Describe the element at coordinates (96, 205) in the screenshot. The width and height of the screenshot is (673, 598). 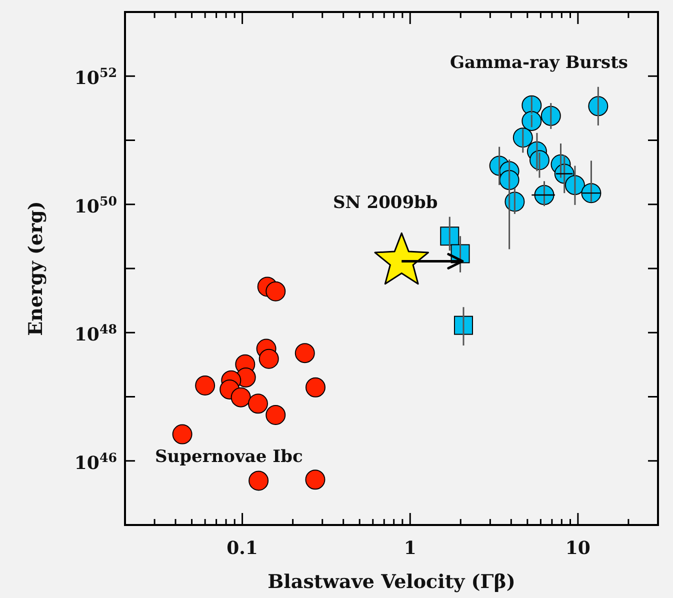
I see `y-tick-label: 10$^{50}$` at that location.